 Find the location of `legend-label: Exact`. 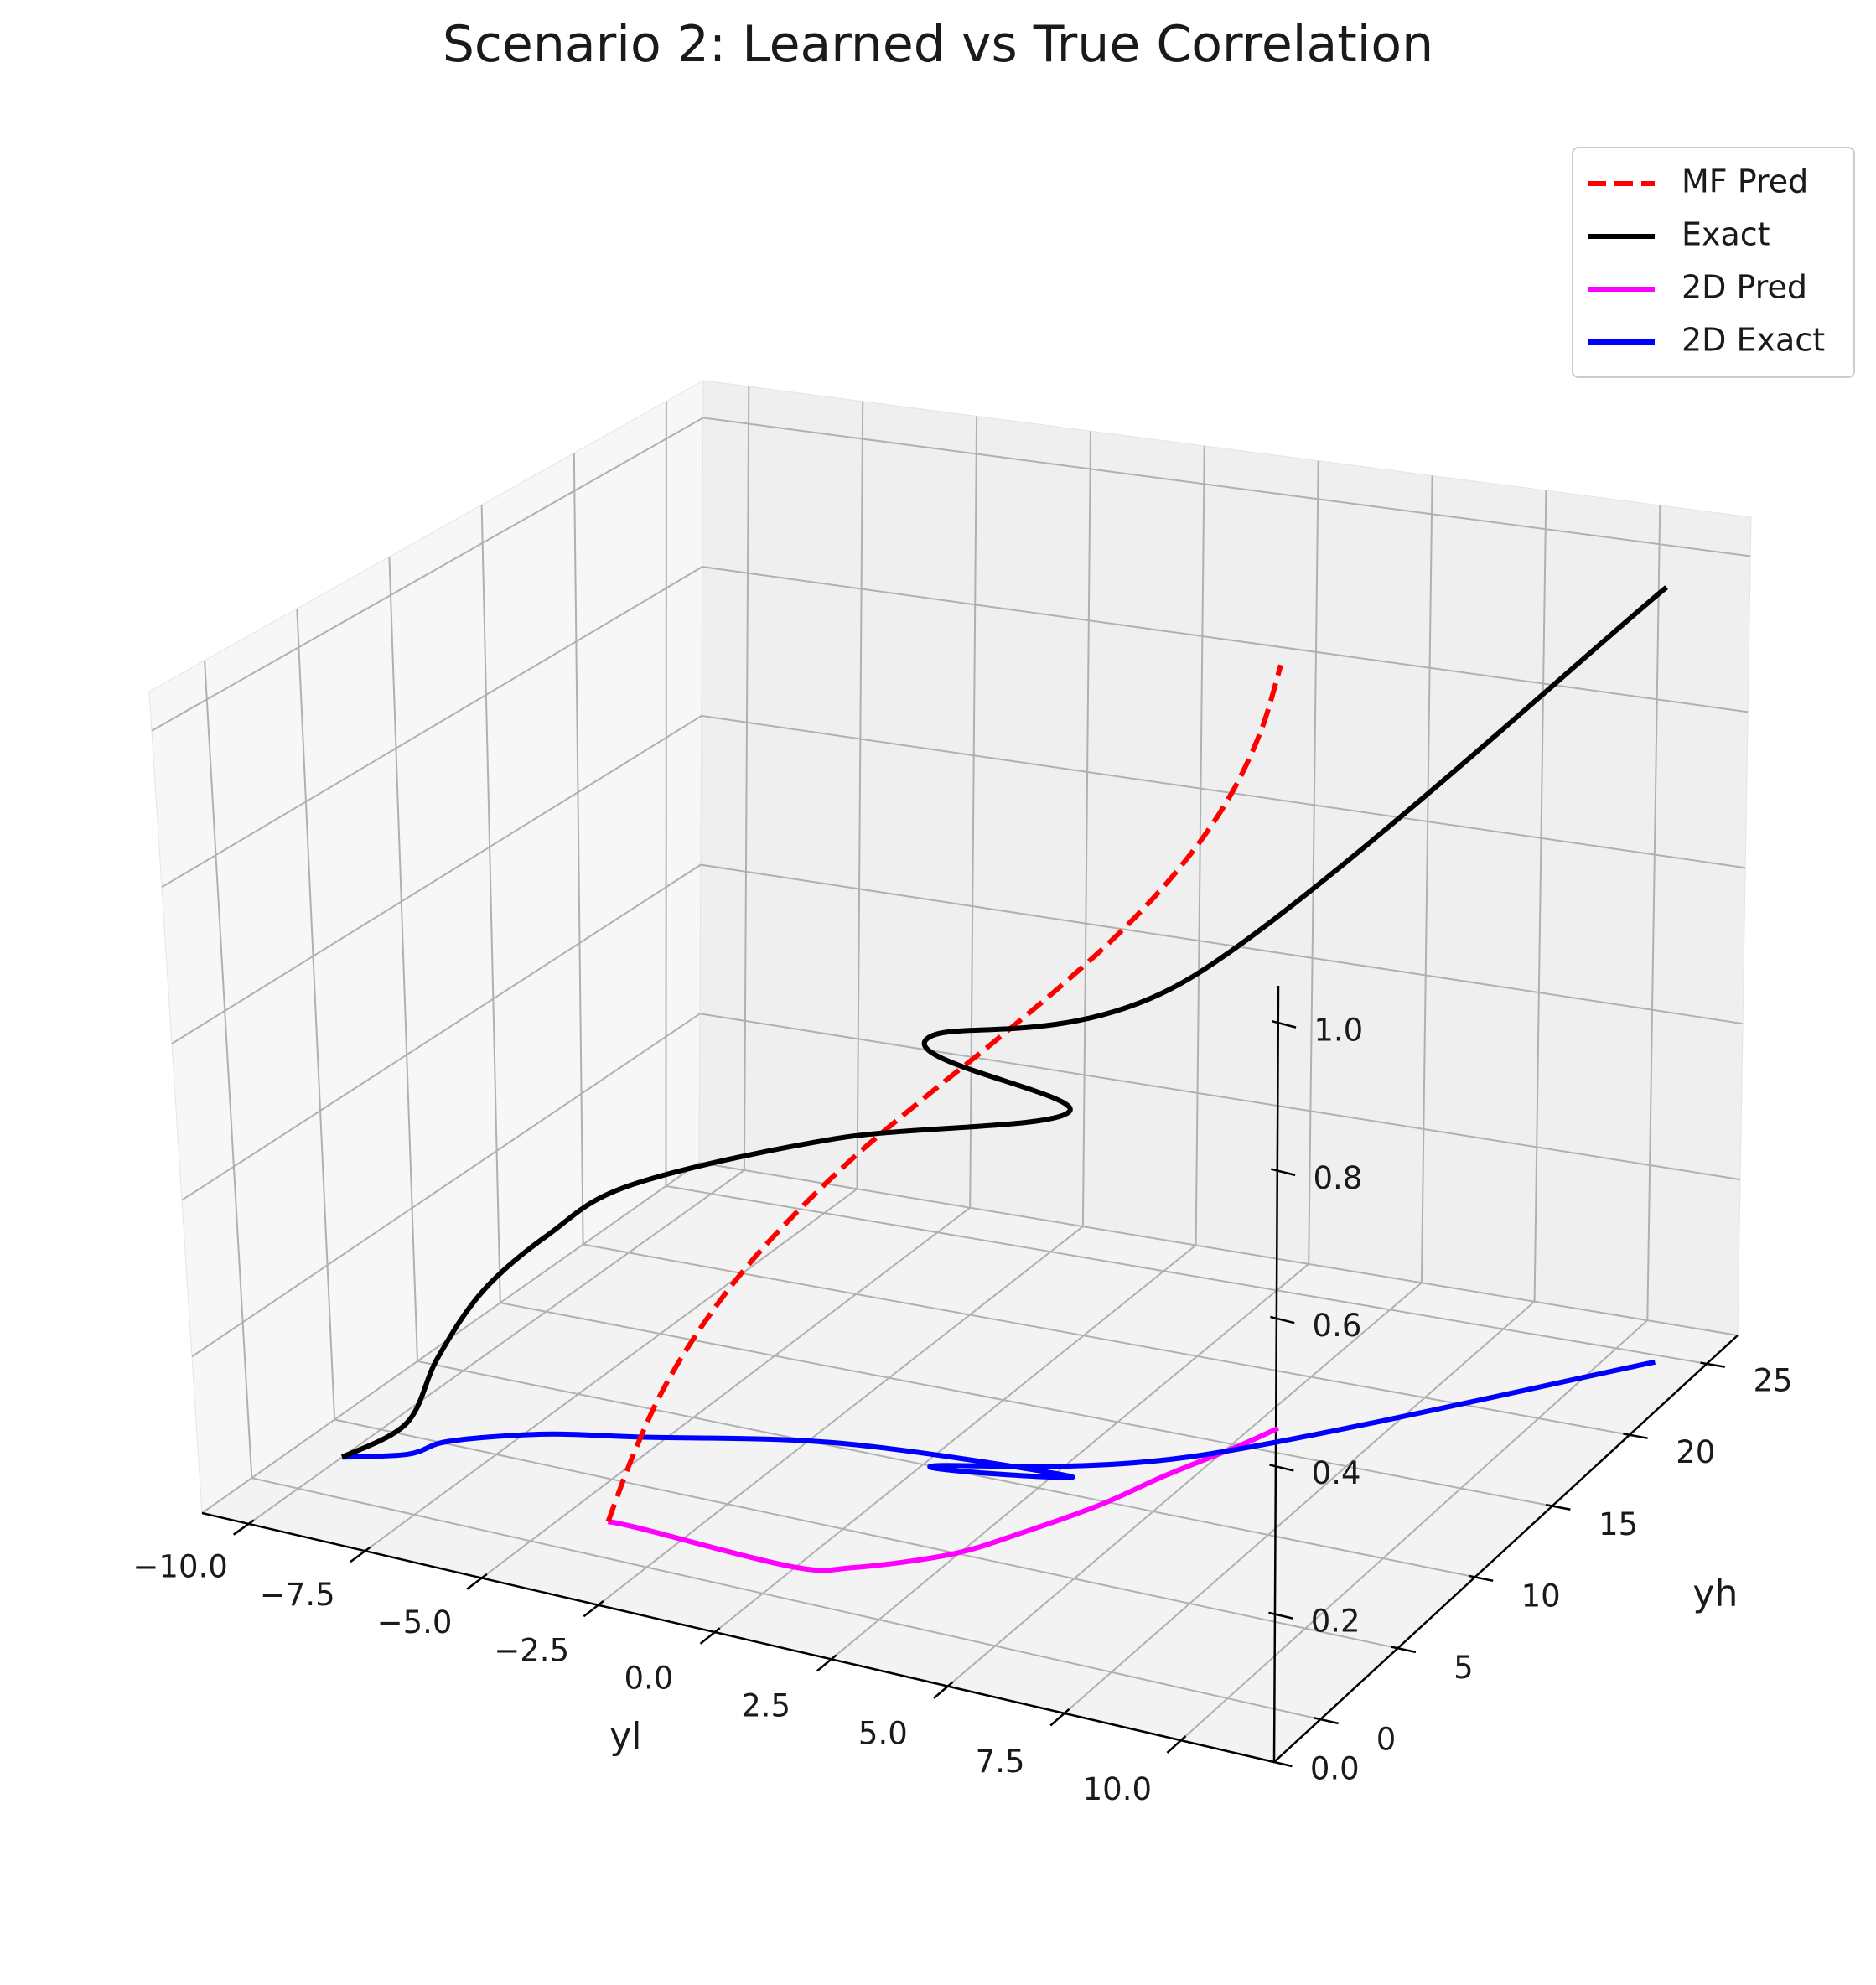

legend-label: Exact is located at coordinates (1726, 234).